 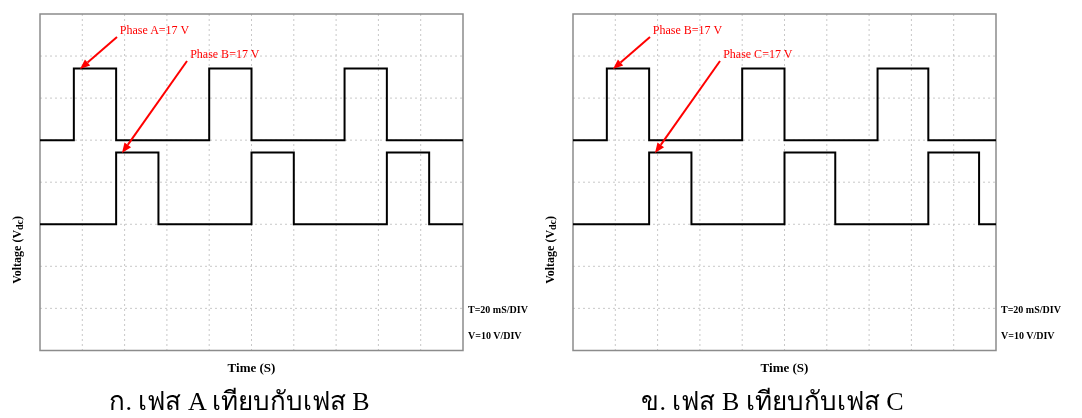 I want to click on text: ข. เฟส B เทียบกับเฟส C, so click(x=772, y=402).